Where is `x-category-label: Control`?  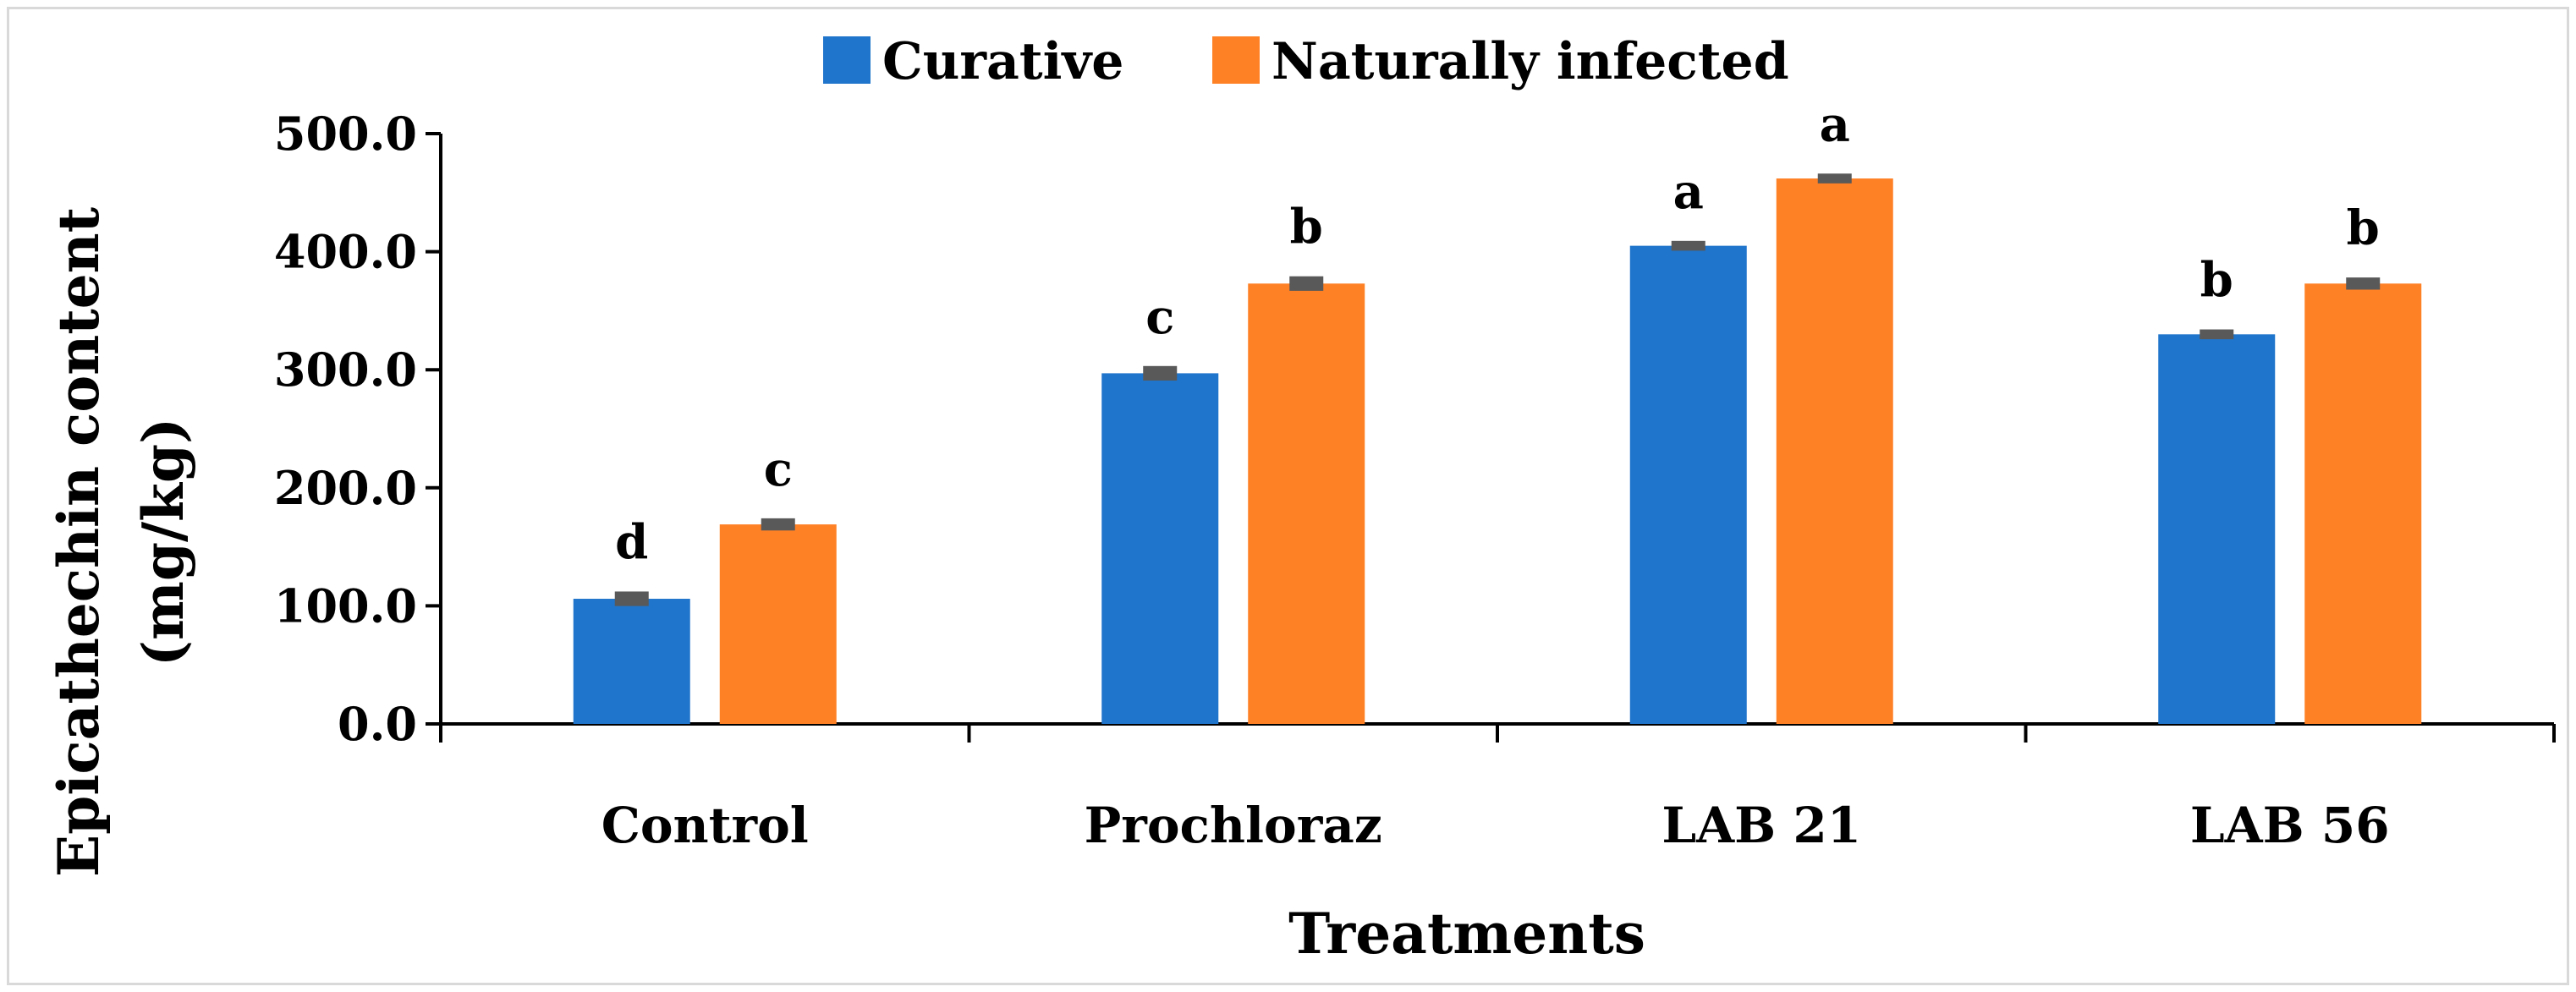 x-category-label: Control is located at coordinates (705, 825).